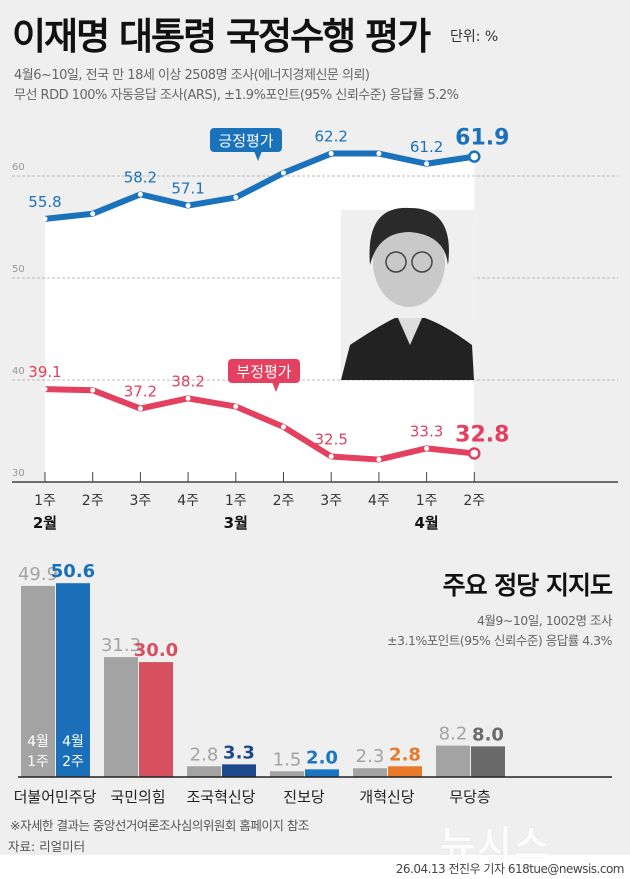  Describe the element at coordinates (73, 762) in the screenshot. I see `bar-legend-label: 2주` at that location.